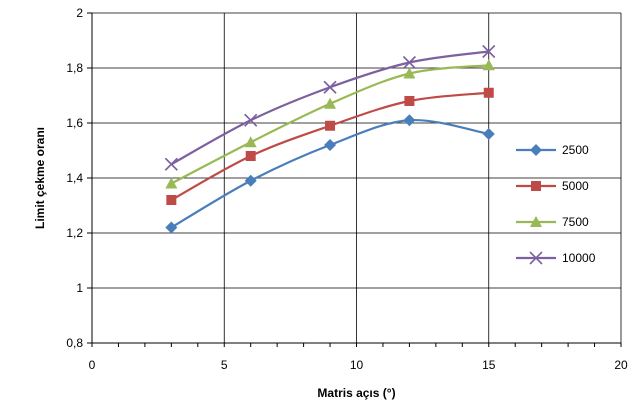  I want to click on y-axis-title: Limit çekme oranı, so click(40, 178).